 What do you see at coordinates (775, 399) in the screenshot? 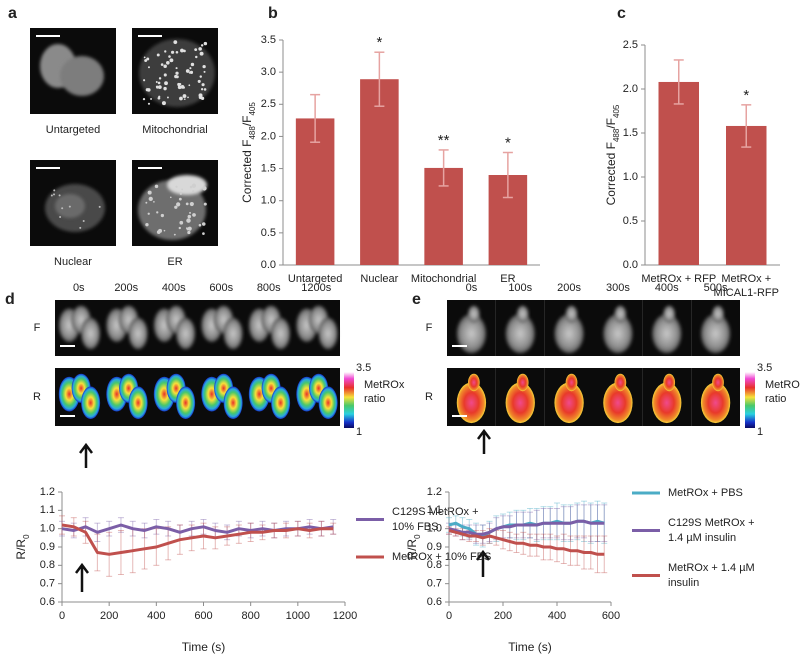
I see `colorbar-label: ratio` at bounding box center [775, 399].